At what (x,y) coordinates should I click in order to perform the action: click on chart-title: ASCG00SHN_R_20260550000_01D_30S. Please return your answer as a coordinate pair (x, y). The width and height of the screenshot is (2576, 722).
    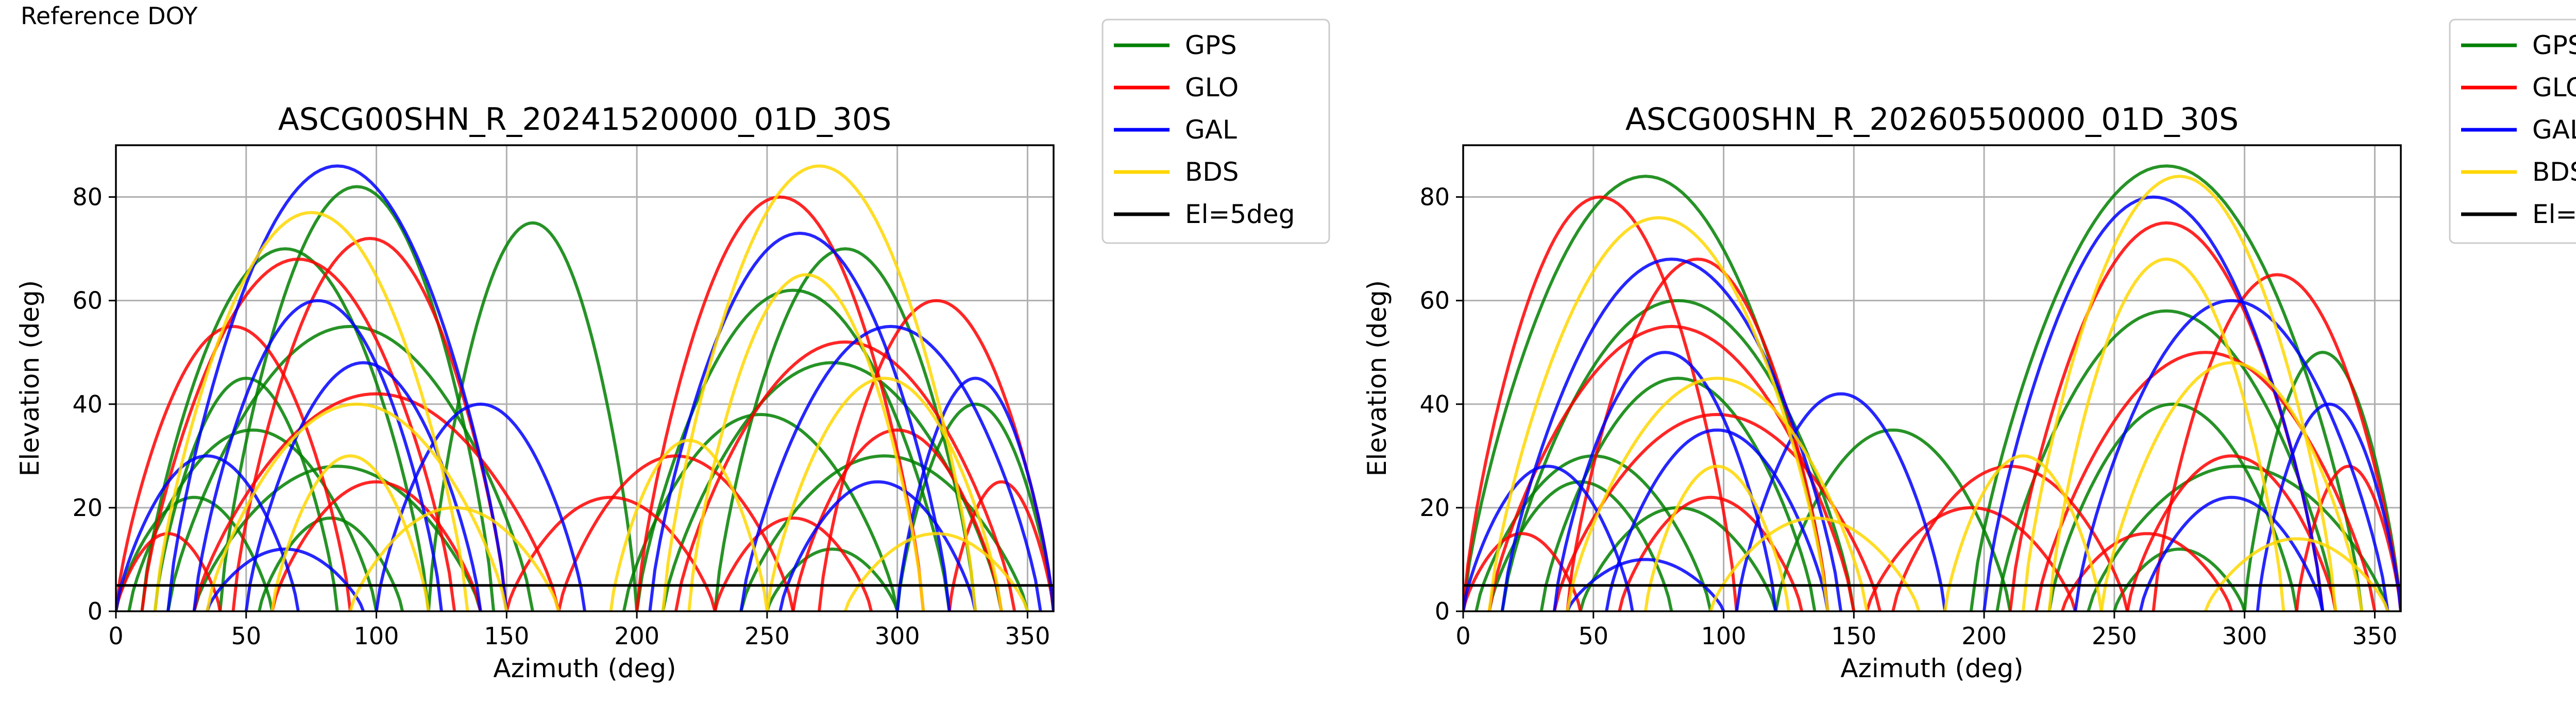
    Looking at the image, I should click on (1932, 119).